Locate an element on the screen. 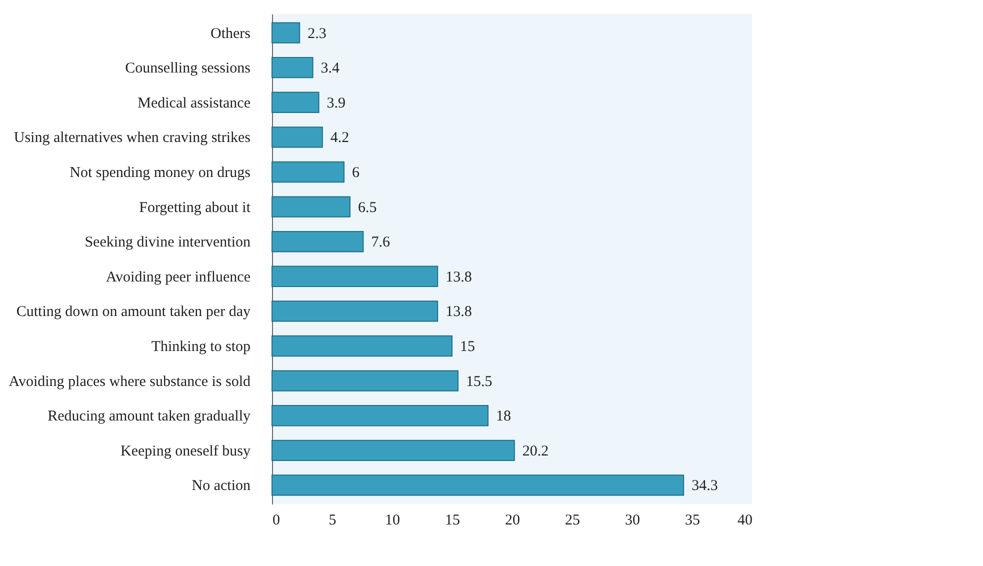 Image resolution: width=983 pixels, height=566 pixels. y-tick-label: Not spending money on drugs is located at coordinates (160, 172).